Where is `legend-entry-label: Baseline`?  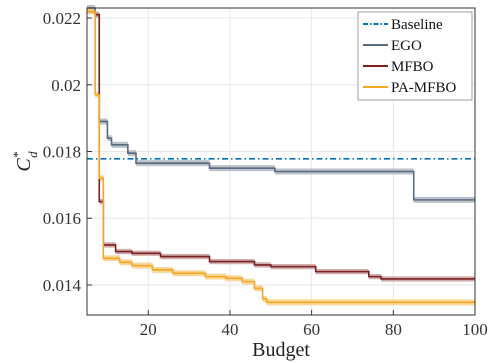
legend-entry-label: Baseline is located at coordinates (417, 25).